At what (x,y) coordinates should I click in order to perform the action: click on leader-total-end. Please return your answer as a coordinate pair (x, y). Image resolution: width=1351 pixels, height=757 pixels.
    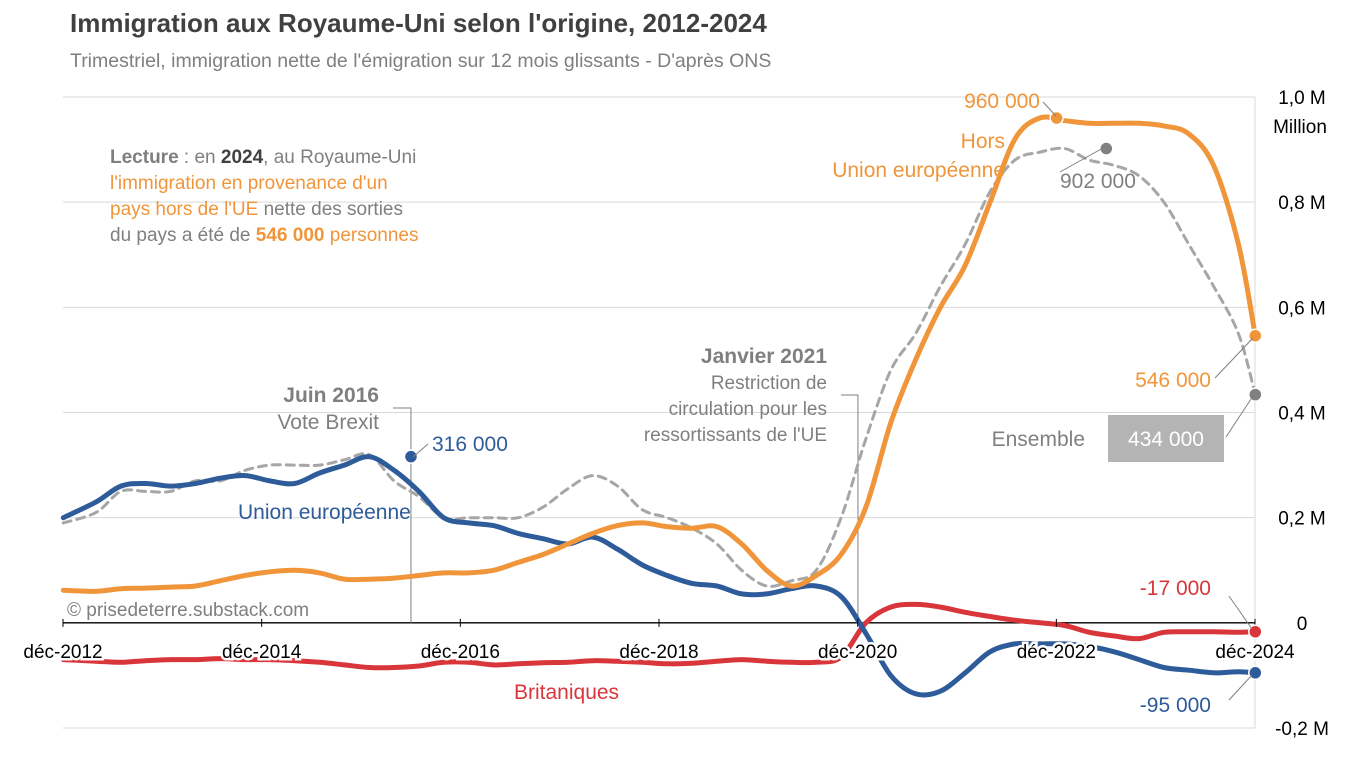
    Looking at the image, I should click on (1239, 416).